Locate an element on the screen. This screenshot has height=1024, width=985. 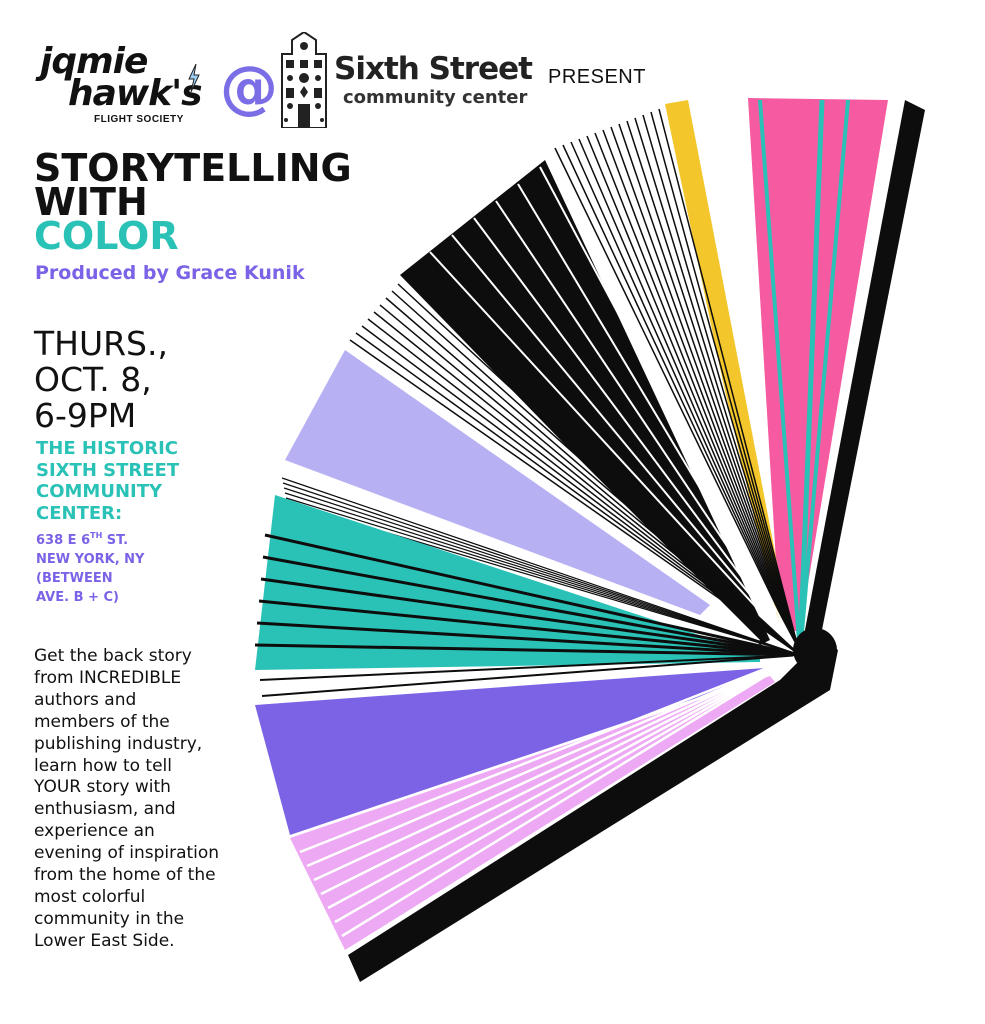
description-line: evening of inspiration is located at coordinates (127, 853).